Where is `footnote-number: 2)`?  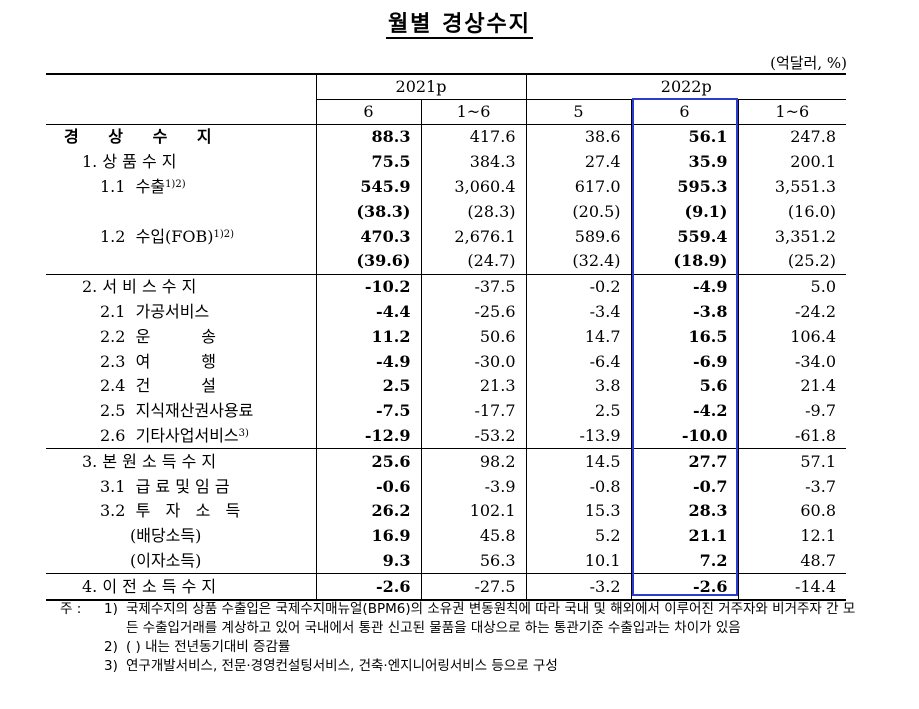 footnote-number: 2) is located at coordinates (111, 647).